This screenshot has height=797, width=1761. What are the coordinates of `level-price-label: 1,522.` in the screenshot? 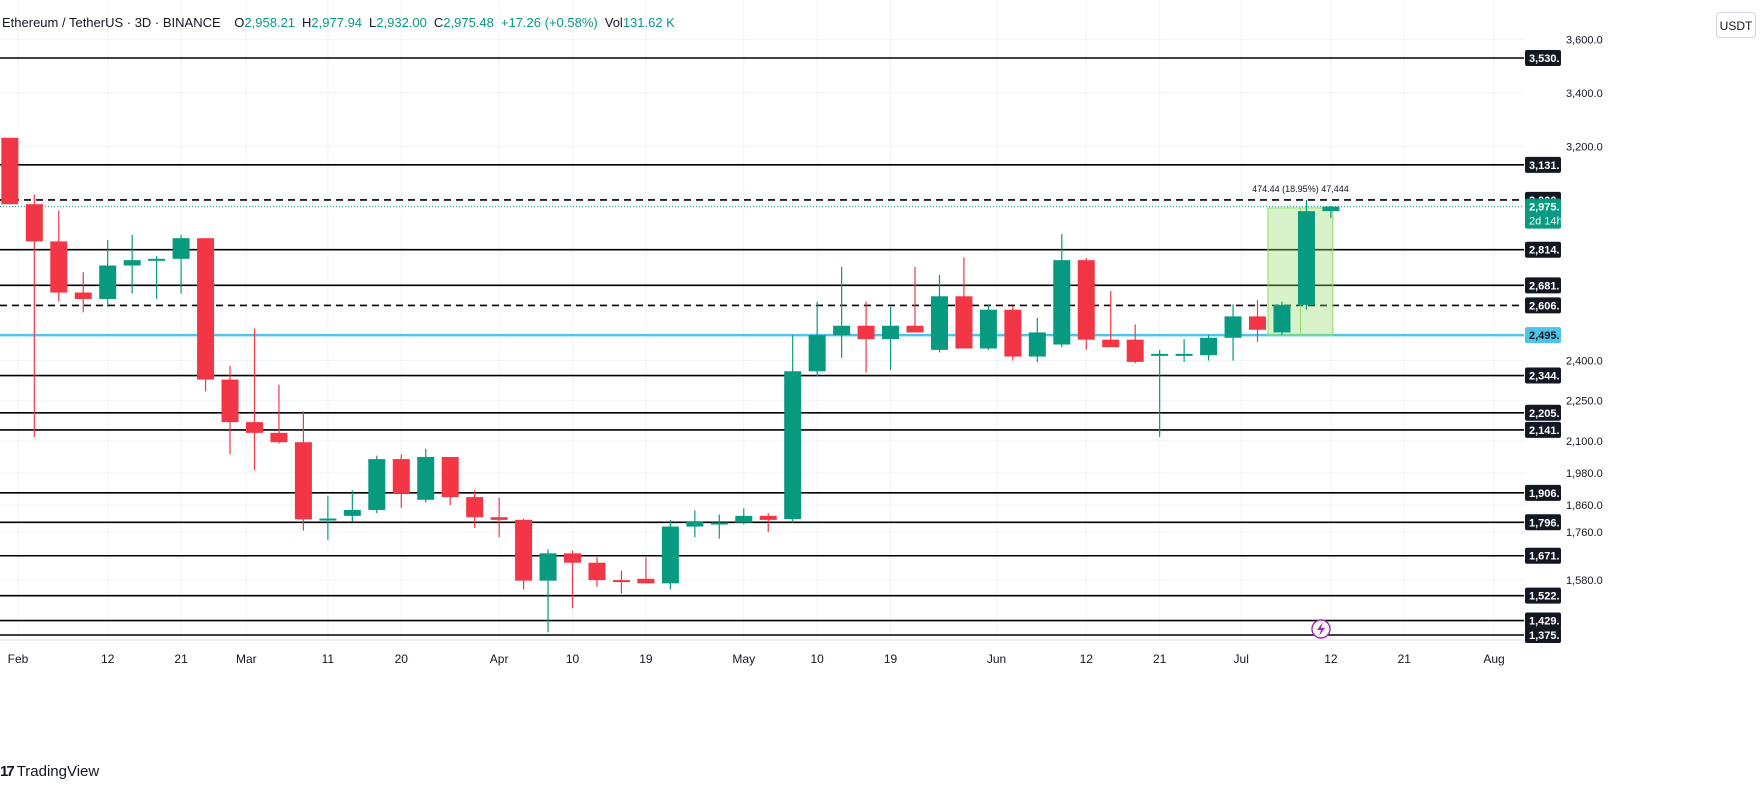 It's located at (1544, 597).